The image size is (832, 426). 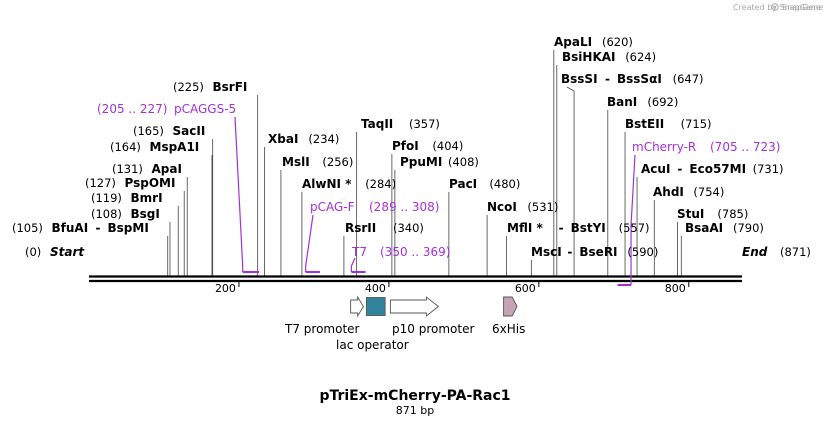 What do you see at coordinates (128, 228) in the screenshot?
I see `site-name: BspMI` at bounding box center [128, 228].